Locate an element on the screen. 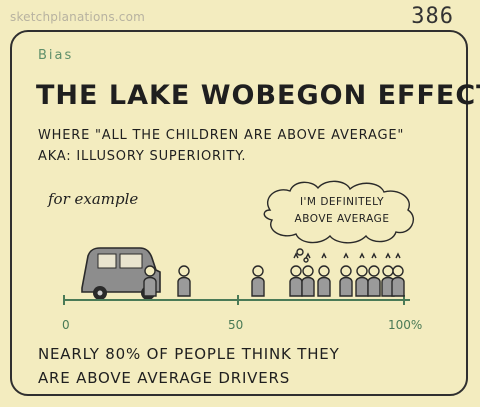 The image size is (480, 407). axis-label-start: 0 is located at coordinates (66, 325).